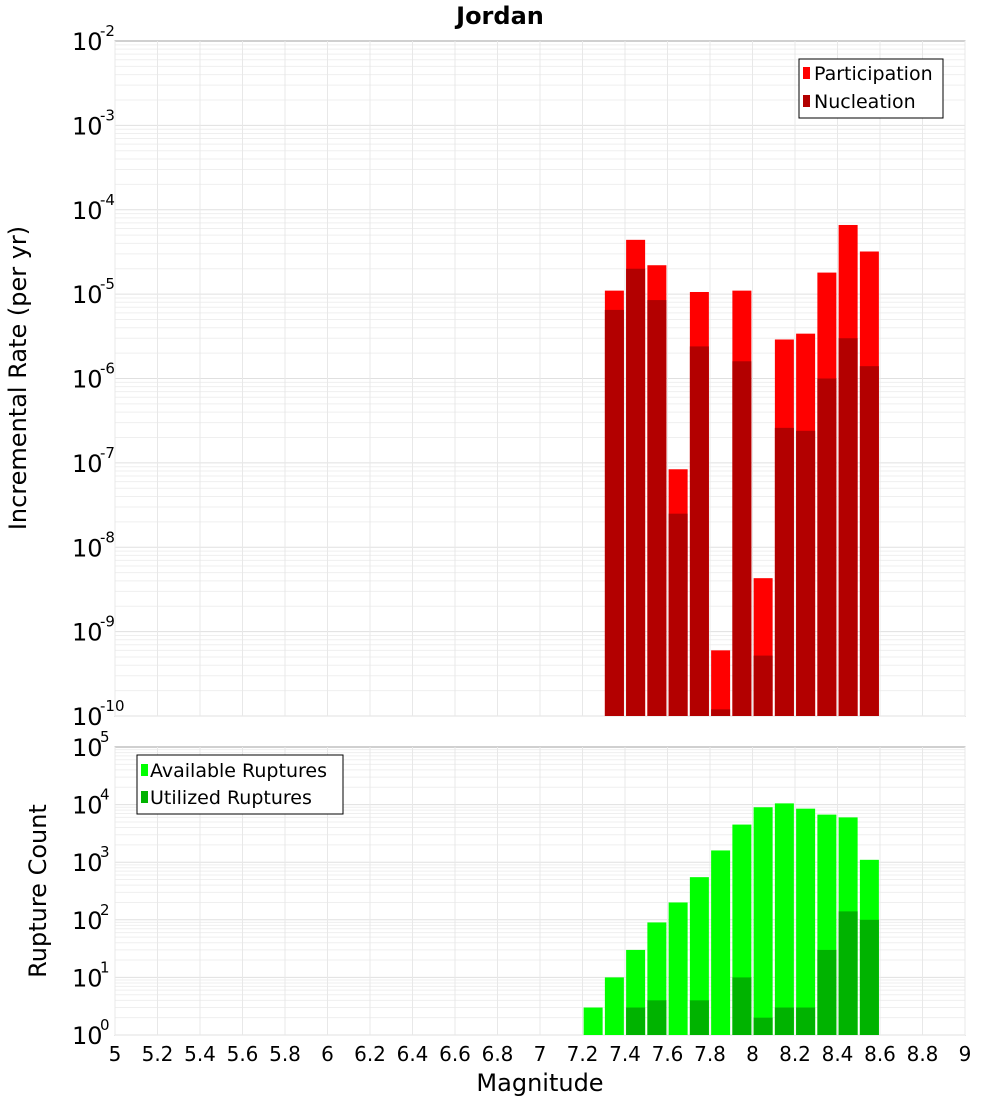 This screenshot has width=1000, height=1100. I want to click on count-legend-box, so click(240, 784).